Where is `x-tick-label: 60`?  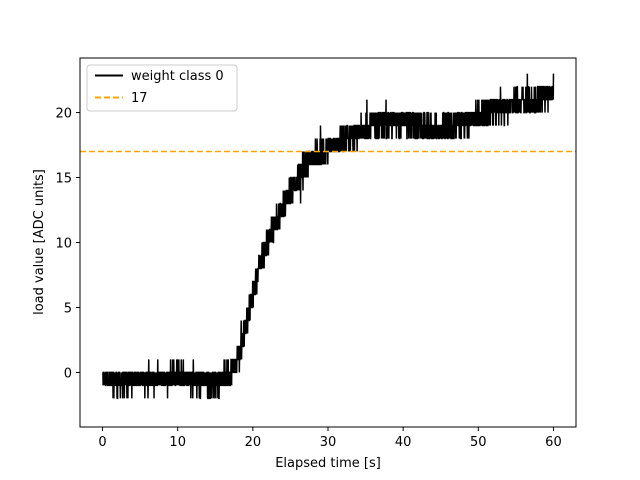 x-tick-label: 60 is located at coordinates (553, 442).